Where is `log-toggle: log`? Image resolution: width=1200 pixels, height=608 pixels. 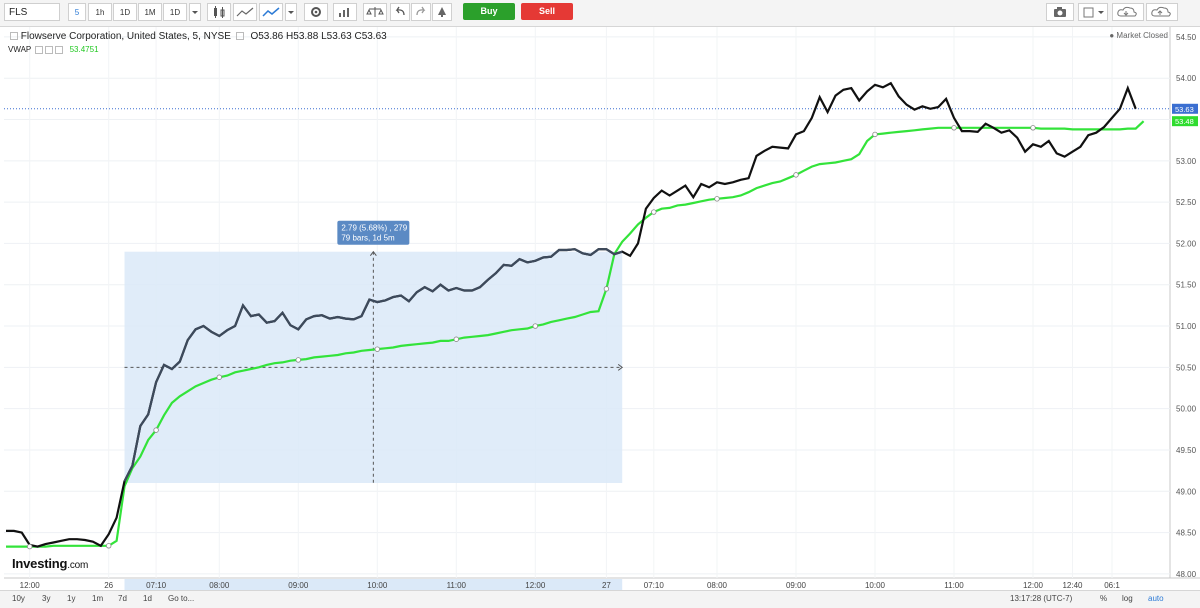 log-toggle: log is located at coordinates (1127, 598).